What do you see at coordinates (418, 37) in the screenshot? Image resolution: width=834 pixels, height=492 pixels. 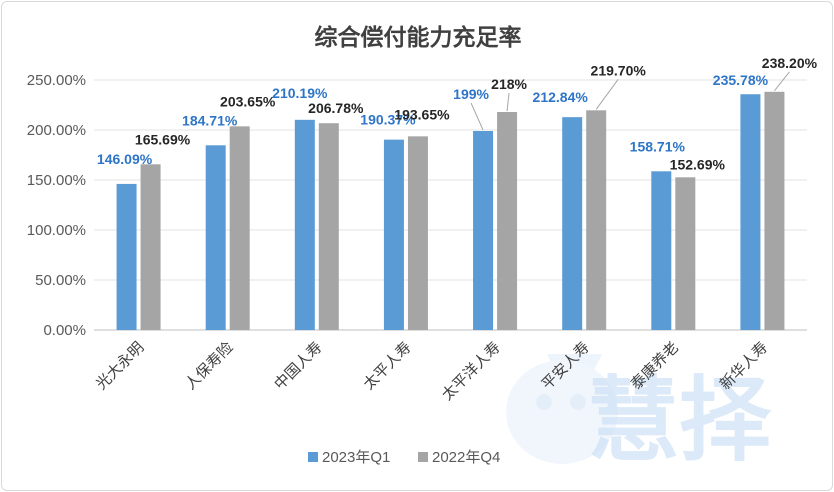 I see `chart-title: 综合偿付能力充足率` at bounding box center [418, 37].